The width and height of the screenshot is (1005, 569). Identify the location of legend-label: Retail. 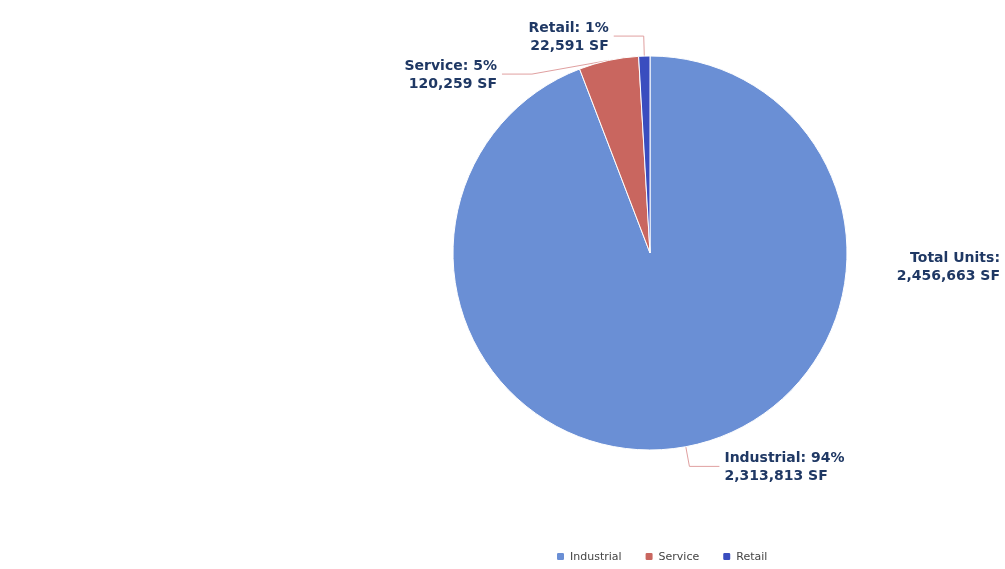
(752, 556).